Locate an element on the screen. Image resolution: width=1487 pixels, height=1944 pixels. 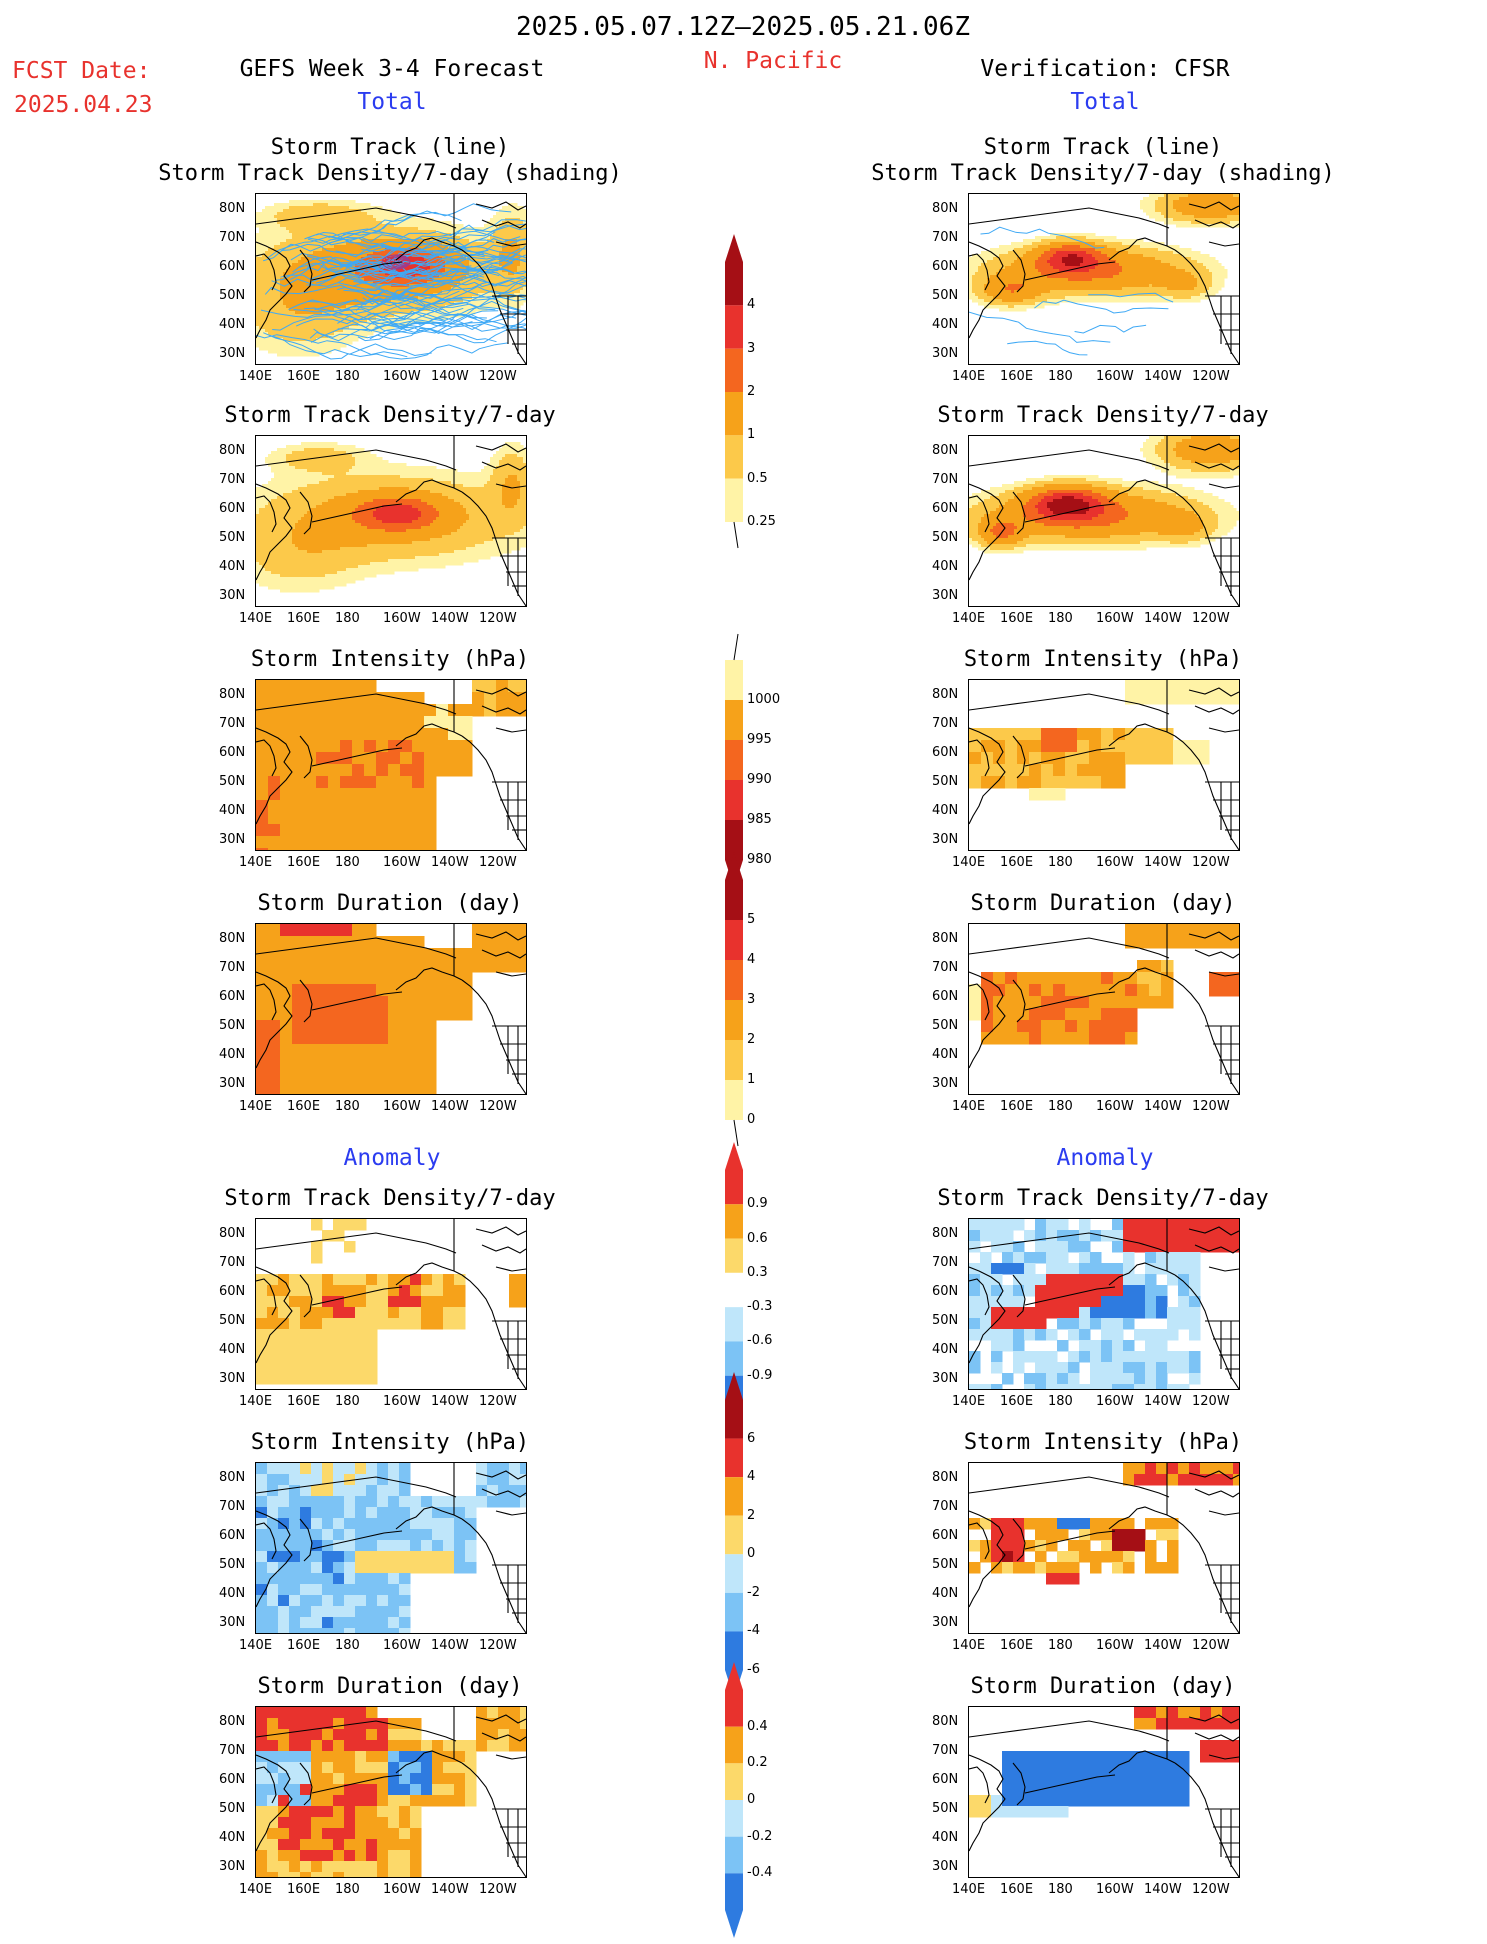
fcst-track-lat-label: 30N is located at coordinates (232, 353).